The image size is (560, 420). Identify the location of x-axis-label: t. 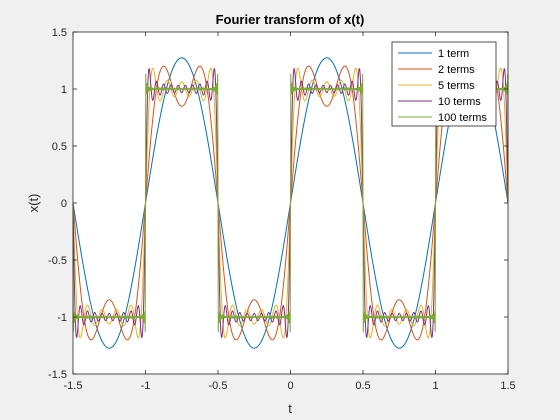
(290, 408).